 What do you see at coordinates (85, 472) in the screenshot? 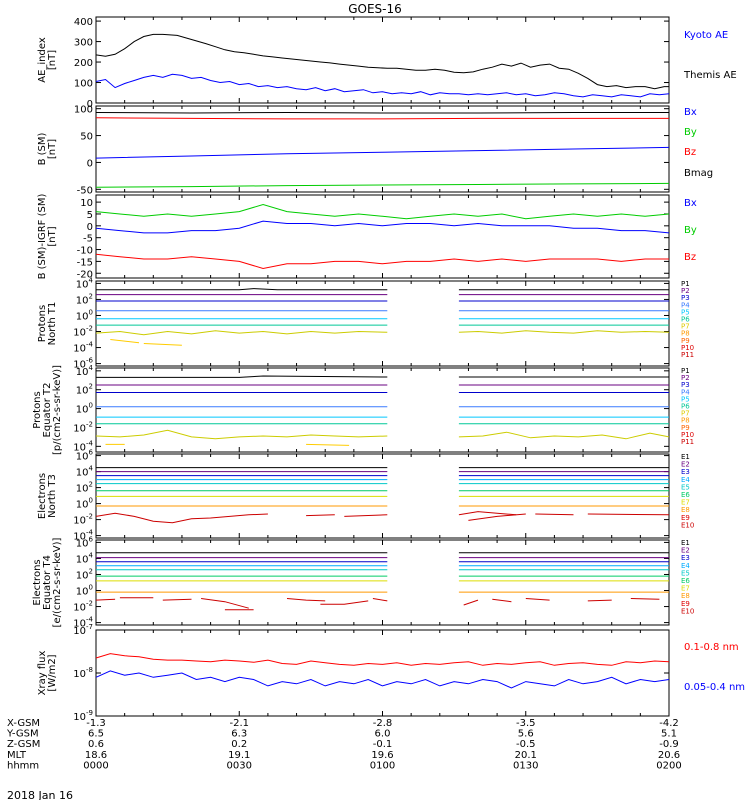
I see `electrons-t3-ytick-label: 10⁴` at bounding box center [85, 472].